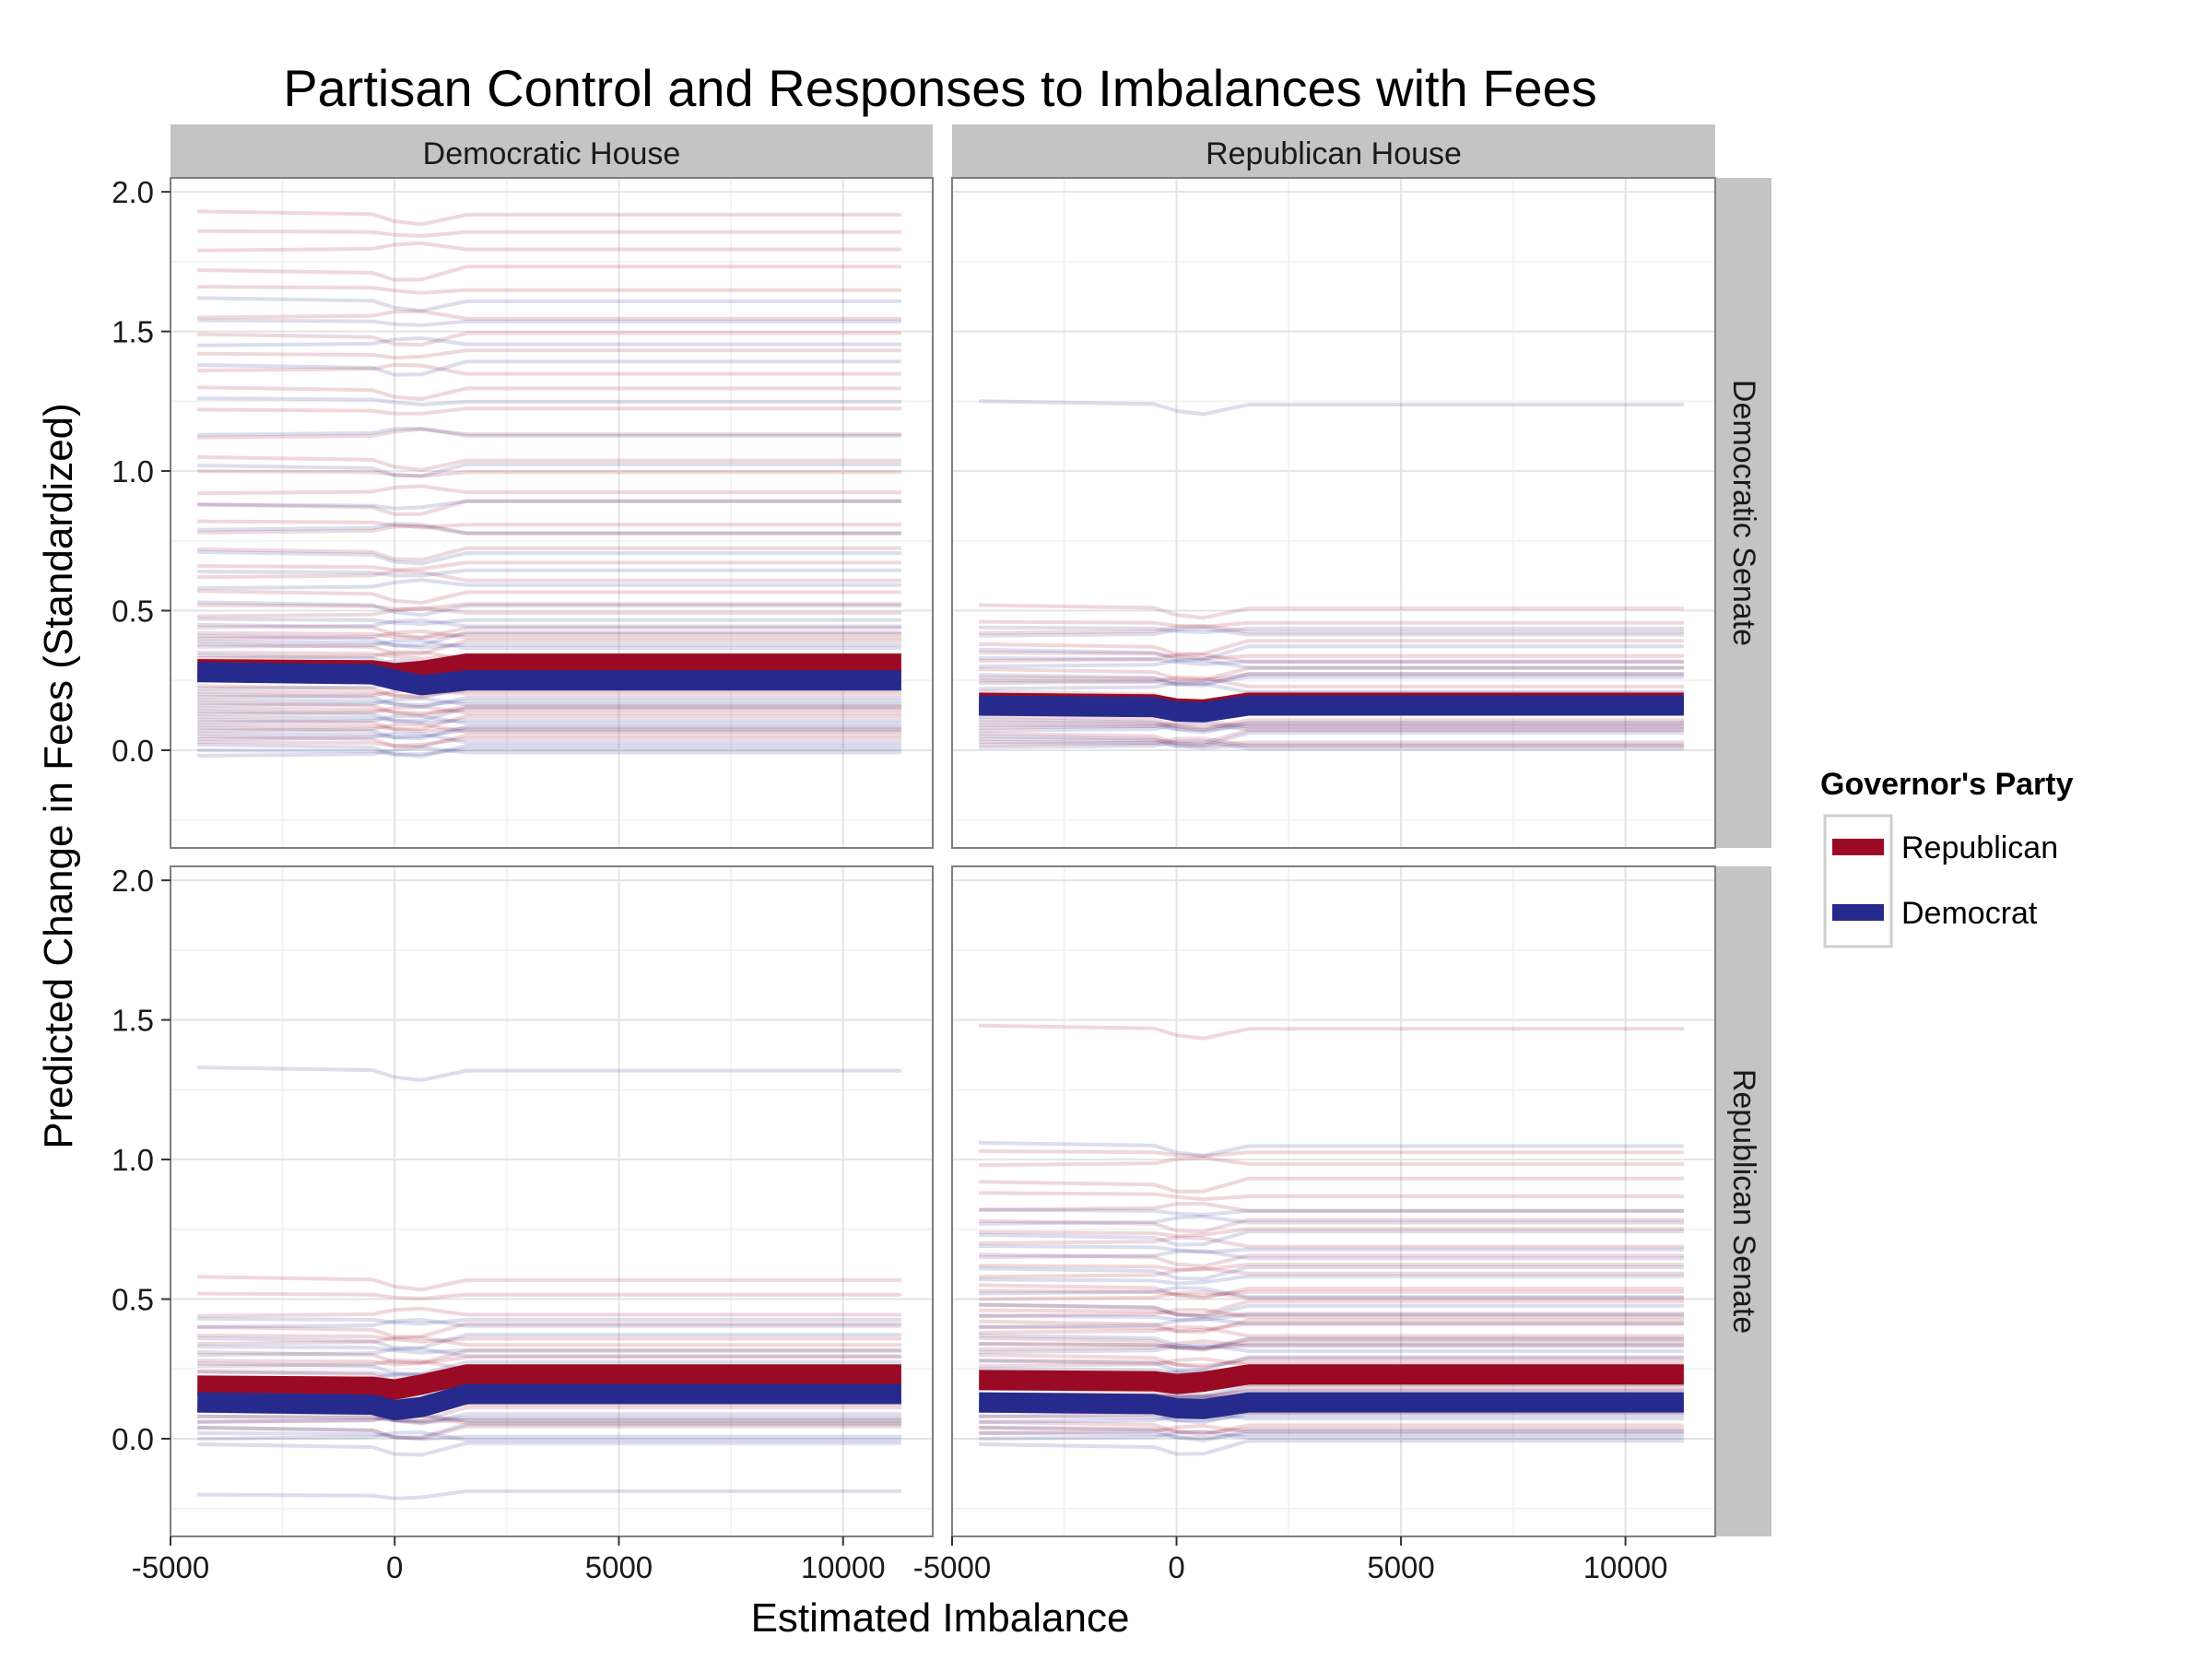 The height and width of the screenshot is (1659, 2212). What do you see at coordinates (552, 153) in the screenshot?
I see `facet-strip-label-col-0: Democratic House` at bounding box center [552, 153].